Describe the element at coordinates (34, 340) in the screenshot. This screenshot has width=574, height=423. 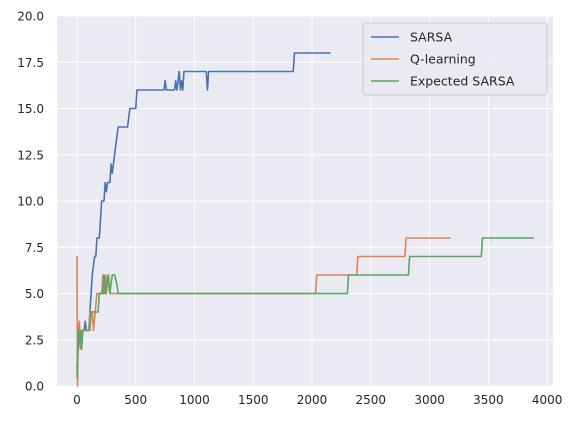
I see `y-tick-label: 2.5` at that location.